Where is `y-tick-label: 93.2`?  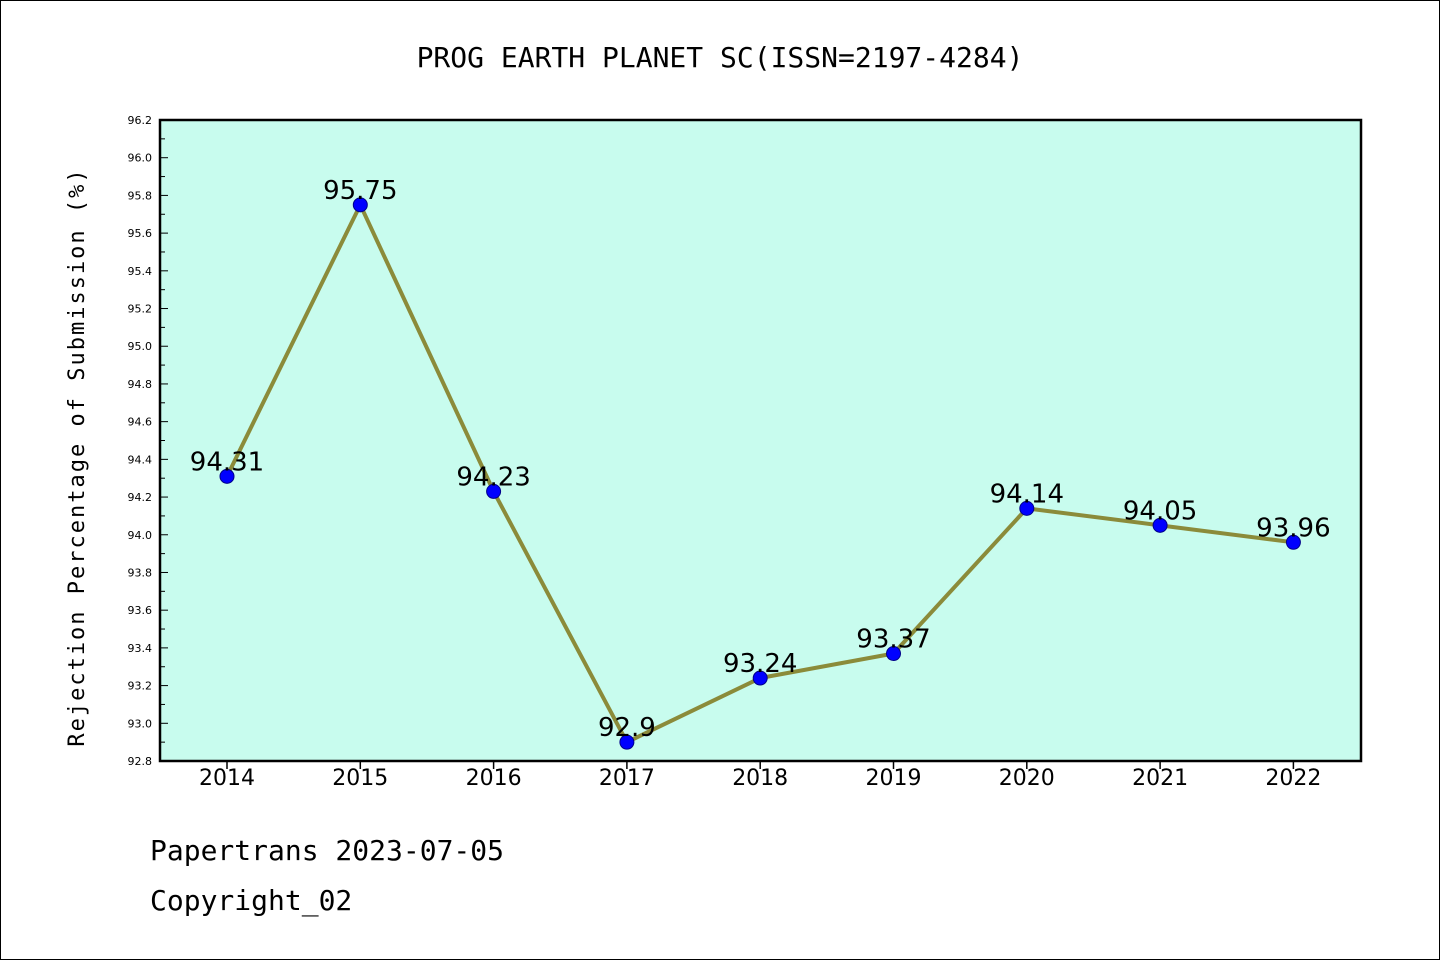
y-tick-label: 93.2 is located at coordinates (140, 686).